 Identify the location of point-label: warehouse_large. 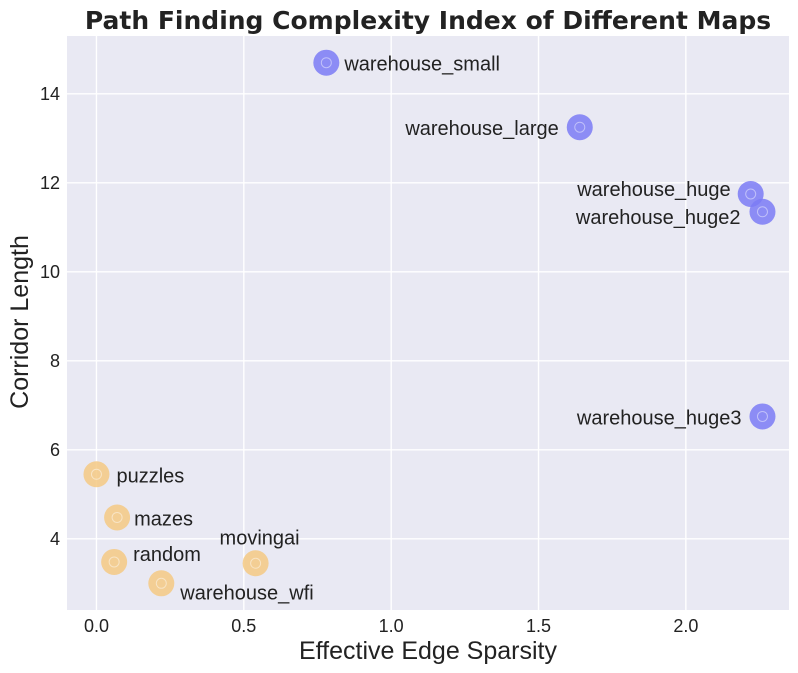
(481, 129).